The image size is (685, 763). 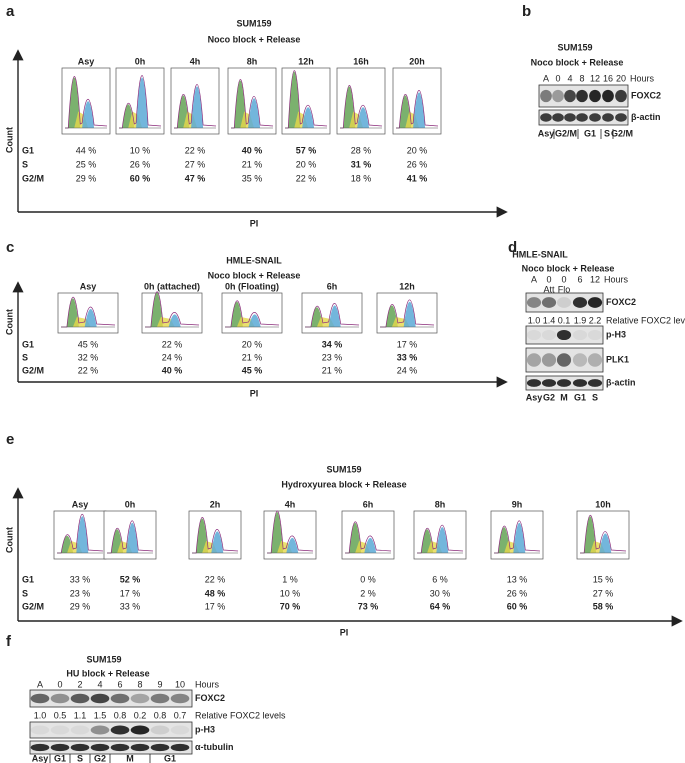 What do you see at coordinates (88, 370) in the screenshot?
I see `percentage: 22 %` at bounding box center [88, 370].